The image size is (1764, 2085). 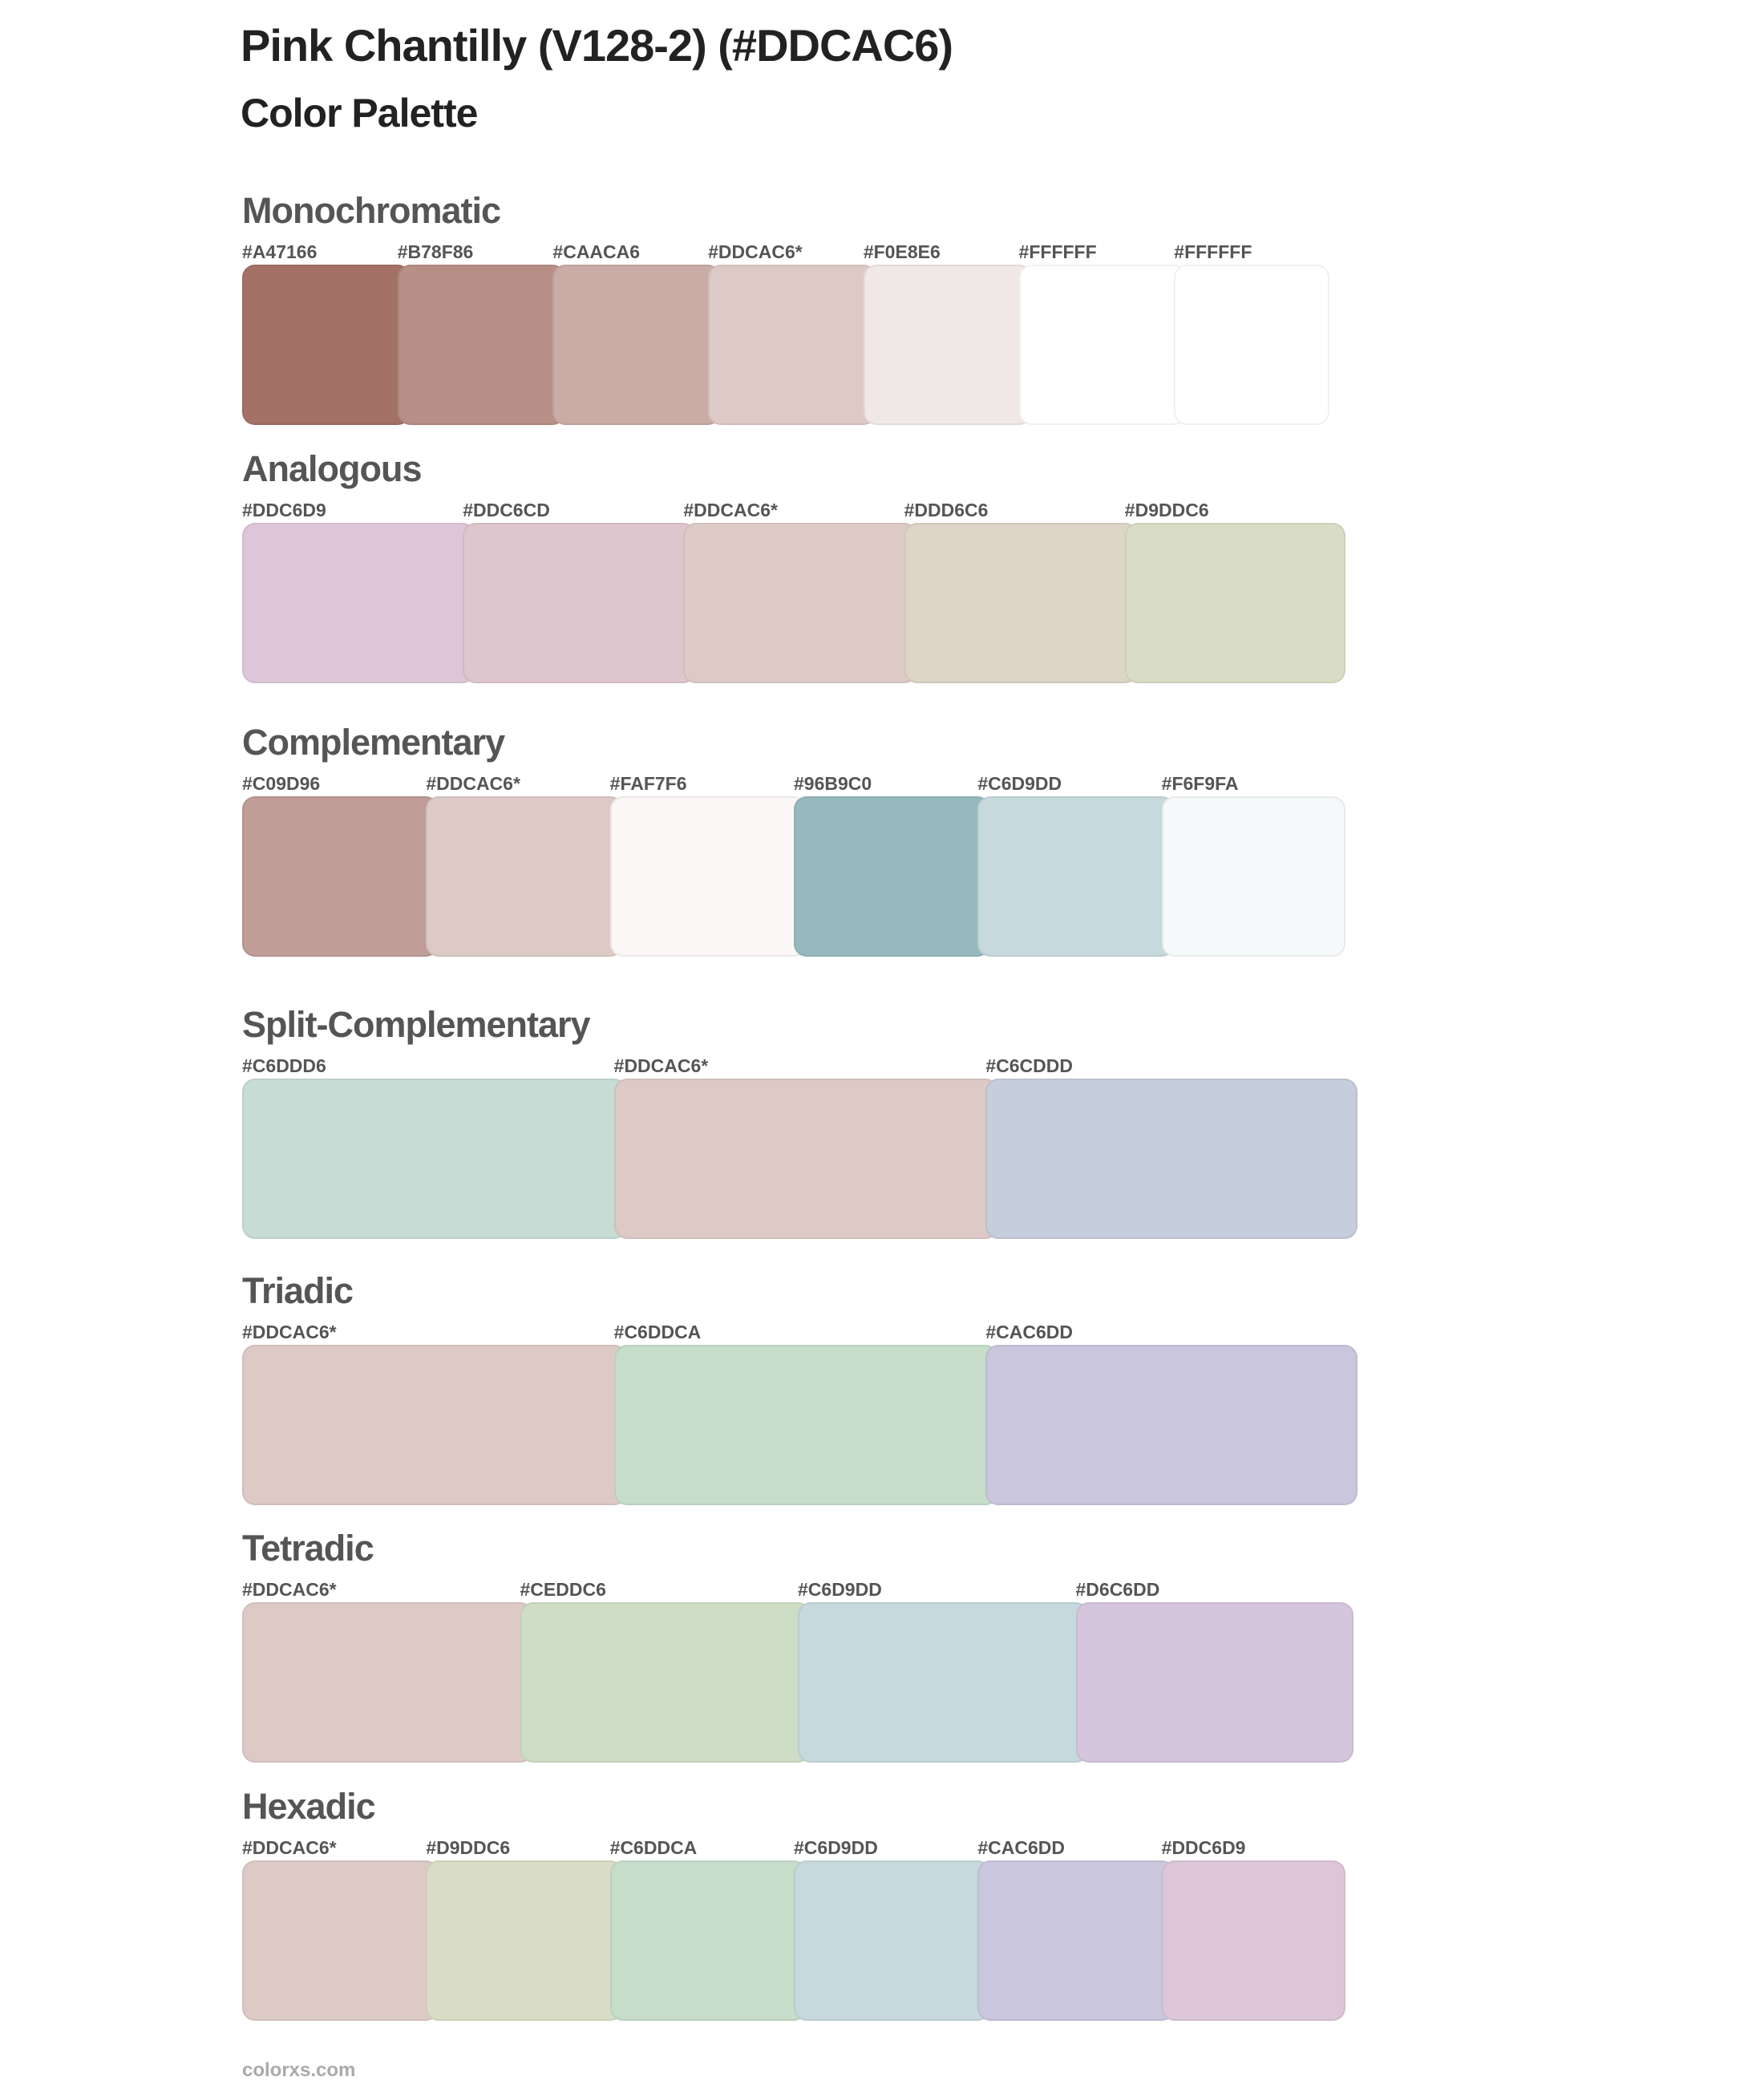 I want to click on swatch-label: #F0E8E6, so click(x=902, y=251).